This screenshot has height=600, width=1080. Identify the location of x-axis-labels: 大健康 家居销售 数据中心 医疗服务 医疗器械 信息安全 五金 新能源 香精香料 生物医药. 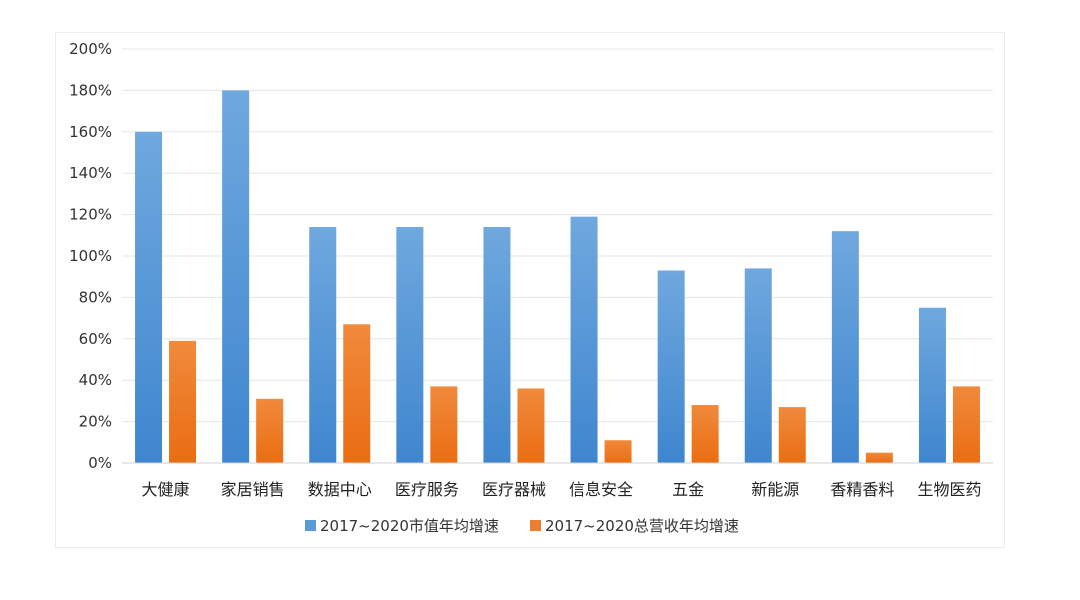
(562, 489).